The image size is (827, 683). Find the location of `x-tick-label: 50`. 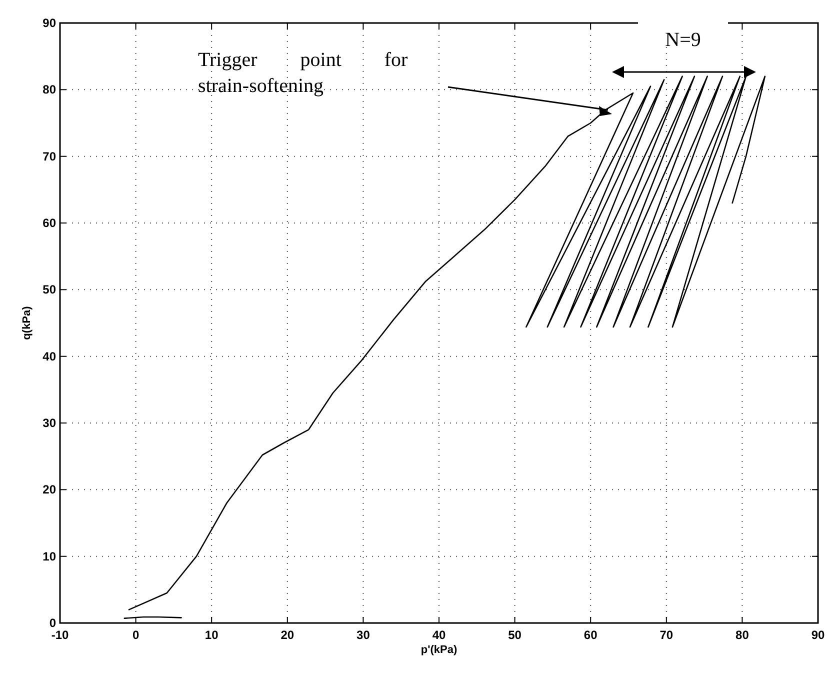

x-tick-label: 50 is located at coordinates (515, 635).